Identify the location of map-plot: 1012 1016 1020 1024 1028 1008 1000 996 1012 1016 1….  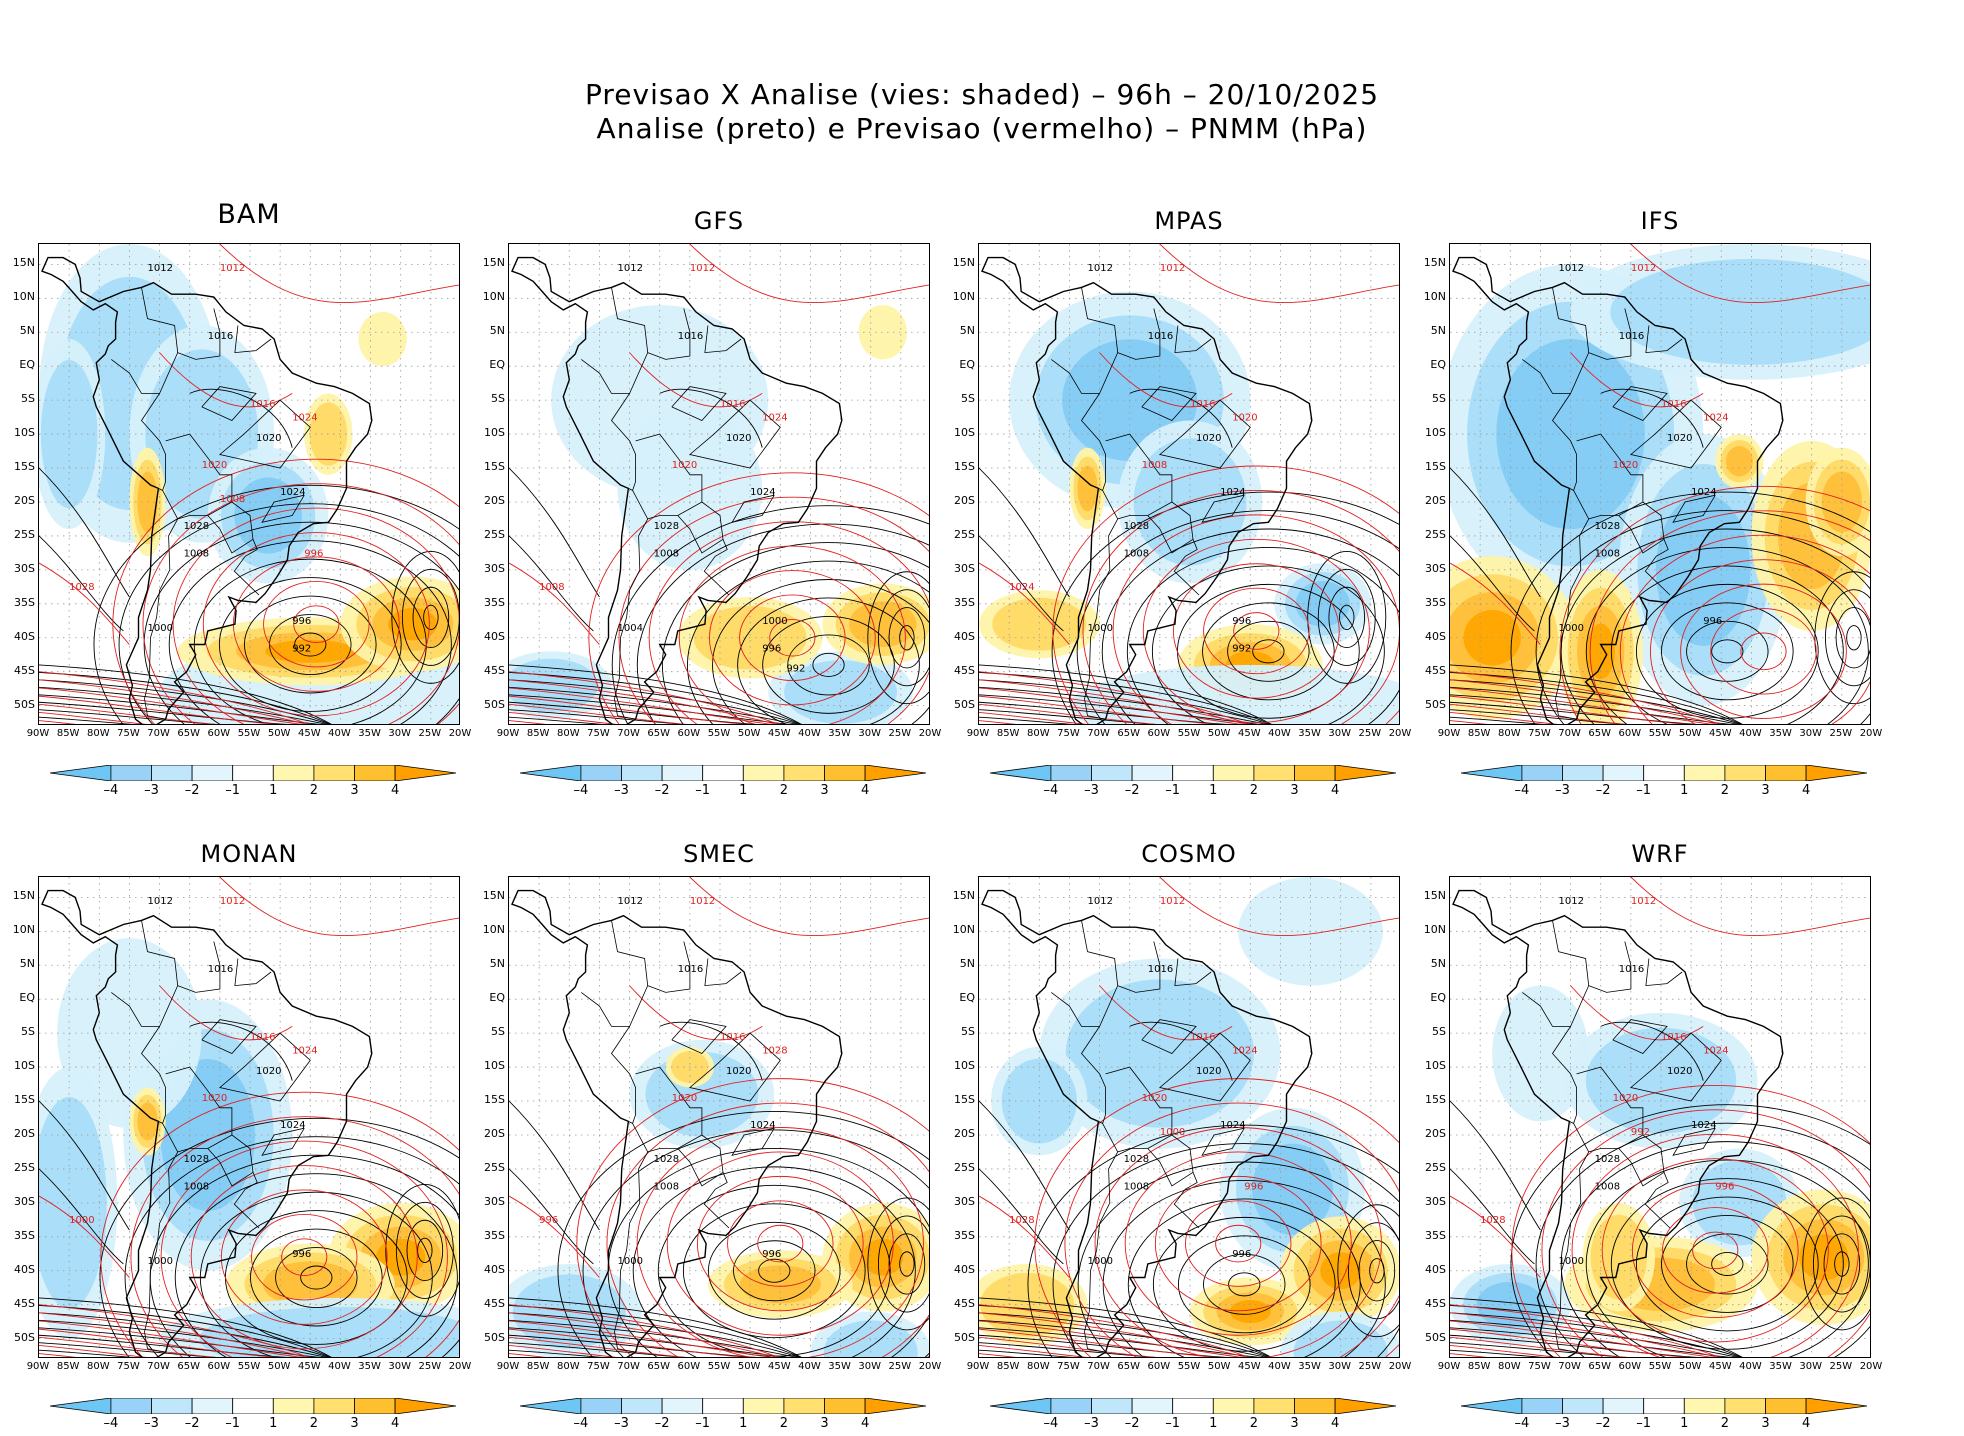
(1660, 484).